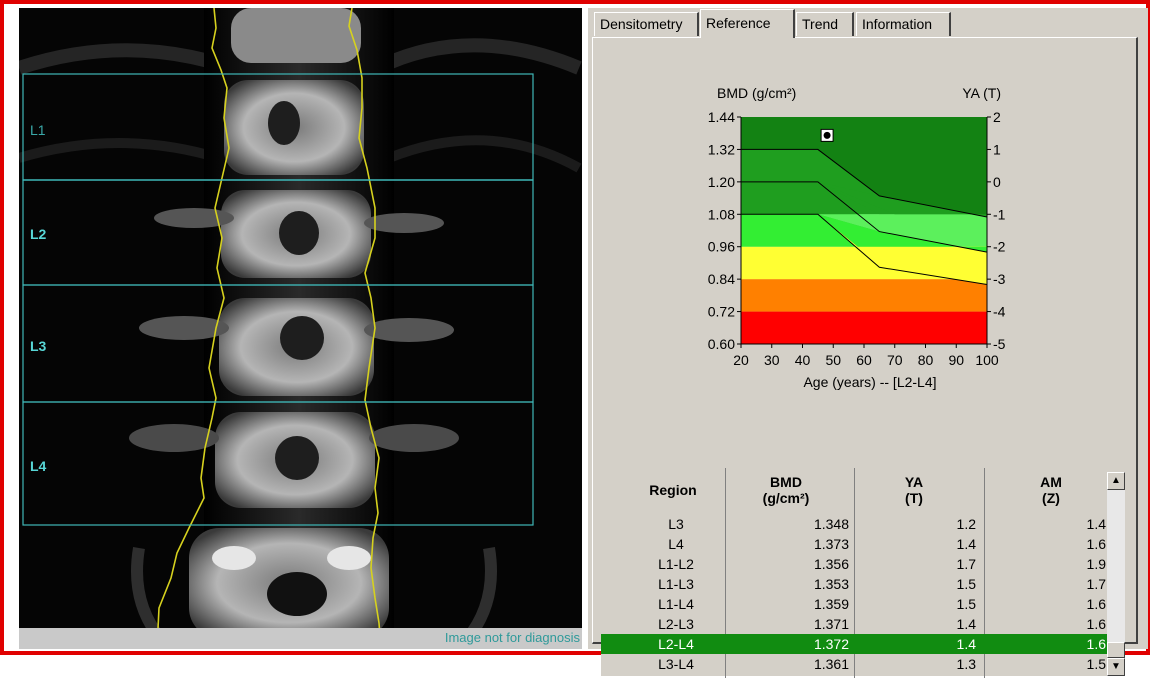  I want to click on tab-densitometry: Densitometry, so click(646, 24).